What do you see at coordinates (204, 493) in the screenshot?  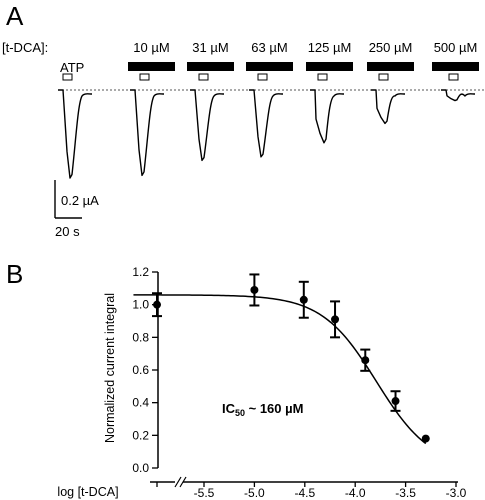 I see `x-tick-label: -5.5` at bounding box center [204, 493].